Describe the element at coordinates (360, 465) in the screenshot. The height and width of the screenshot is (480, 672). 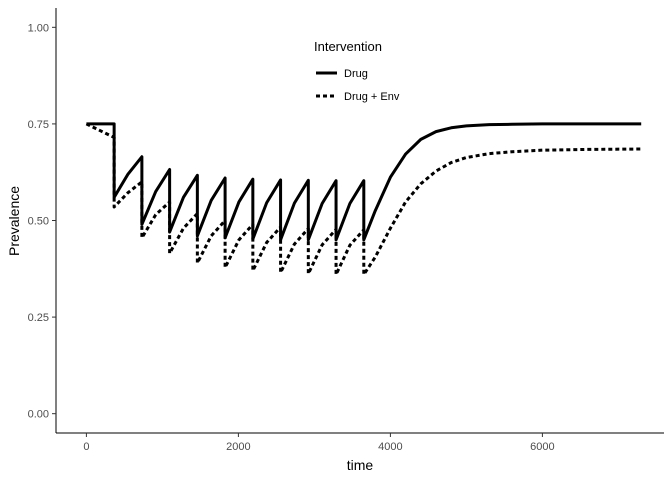
I see `x-axis-title: time` at that location.